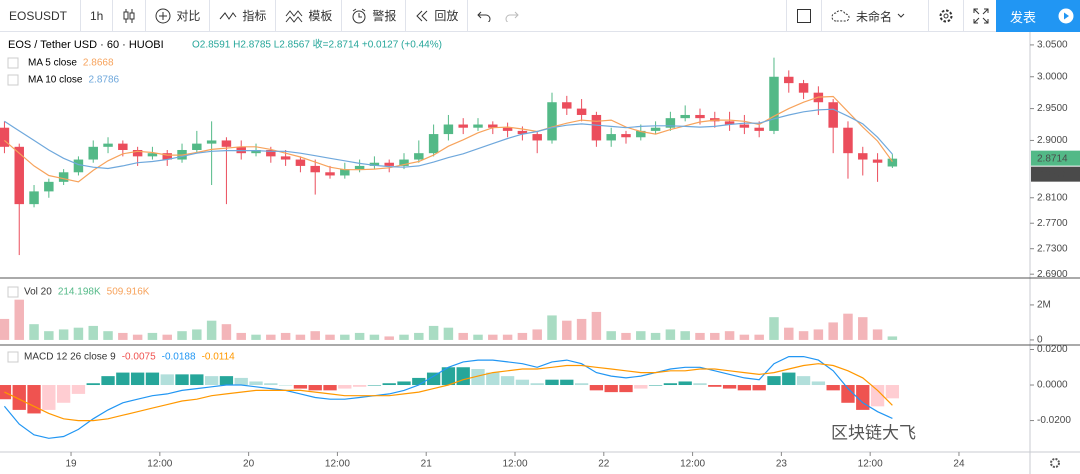 This screenshot has height=474, width=1080. Describe the element at coordinates (384, 16) in the screenshot. I see `alert-label: 警报` at that location.